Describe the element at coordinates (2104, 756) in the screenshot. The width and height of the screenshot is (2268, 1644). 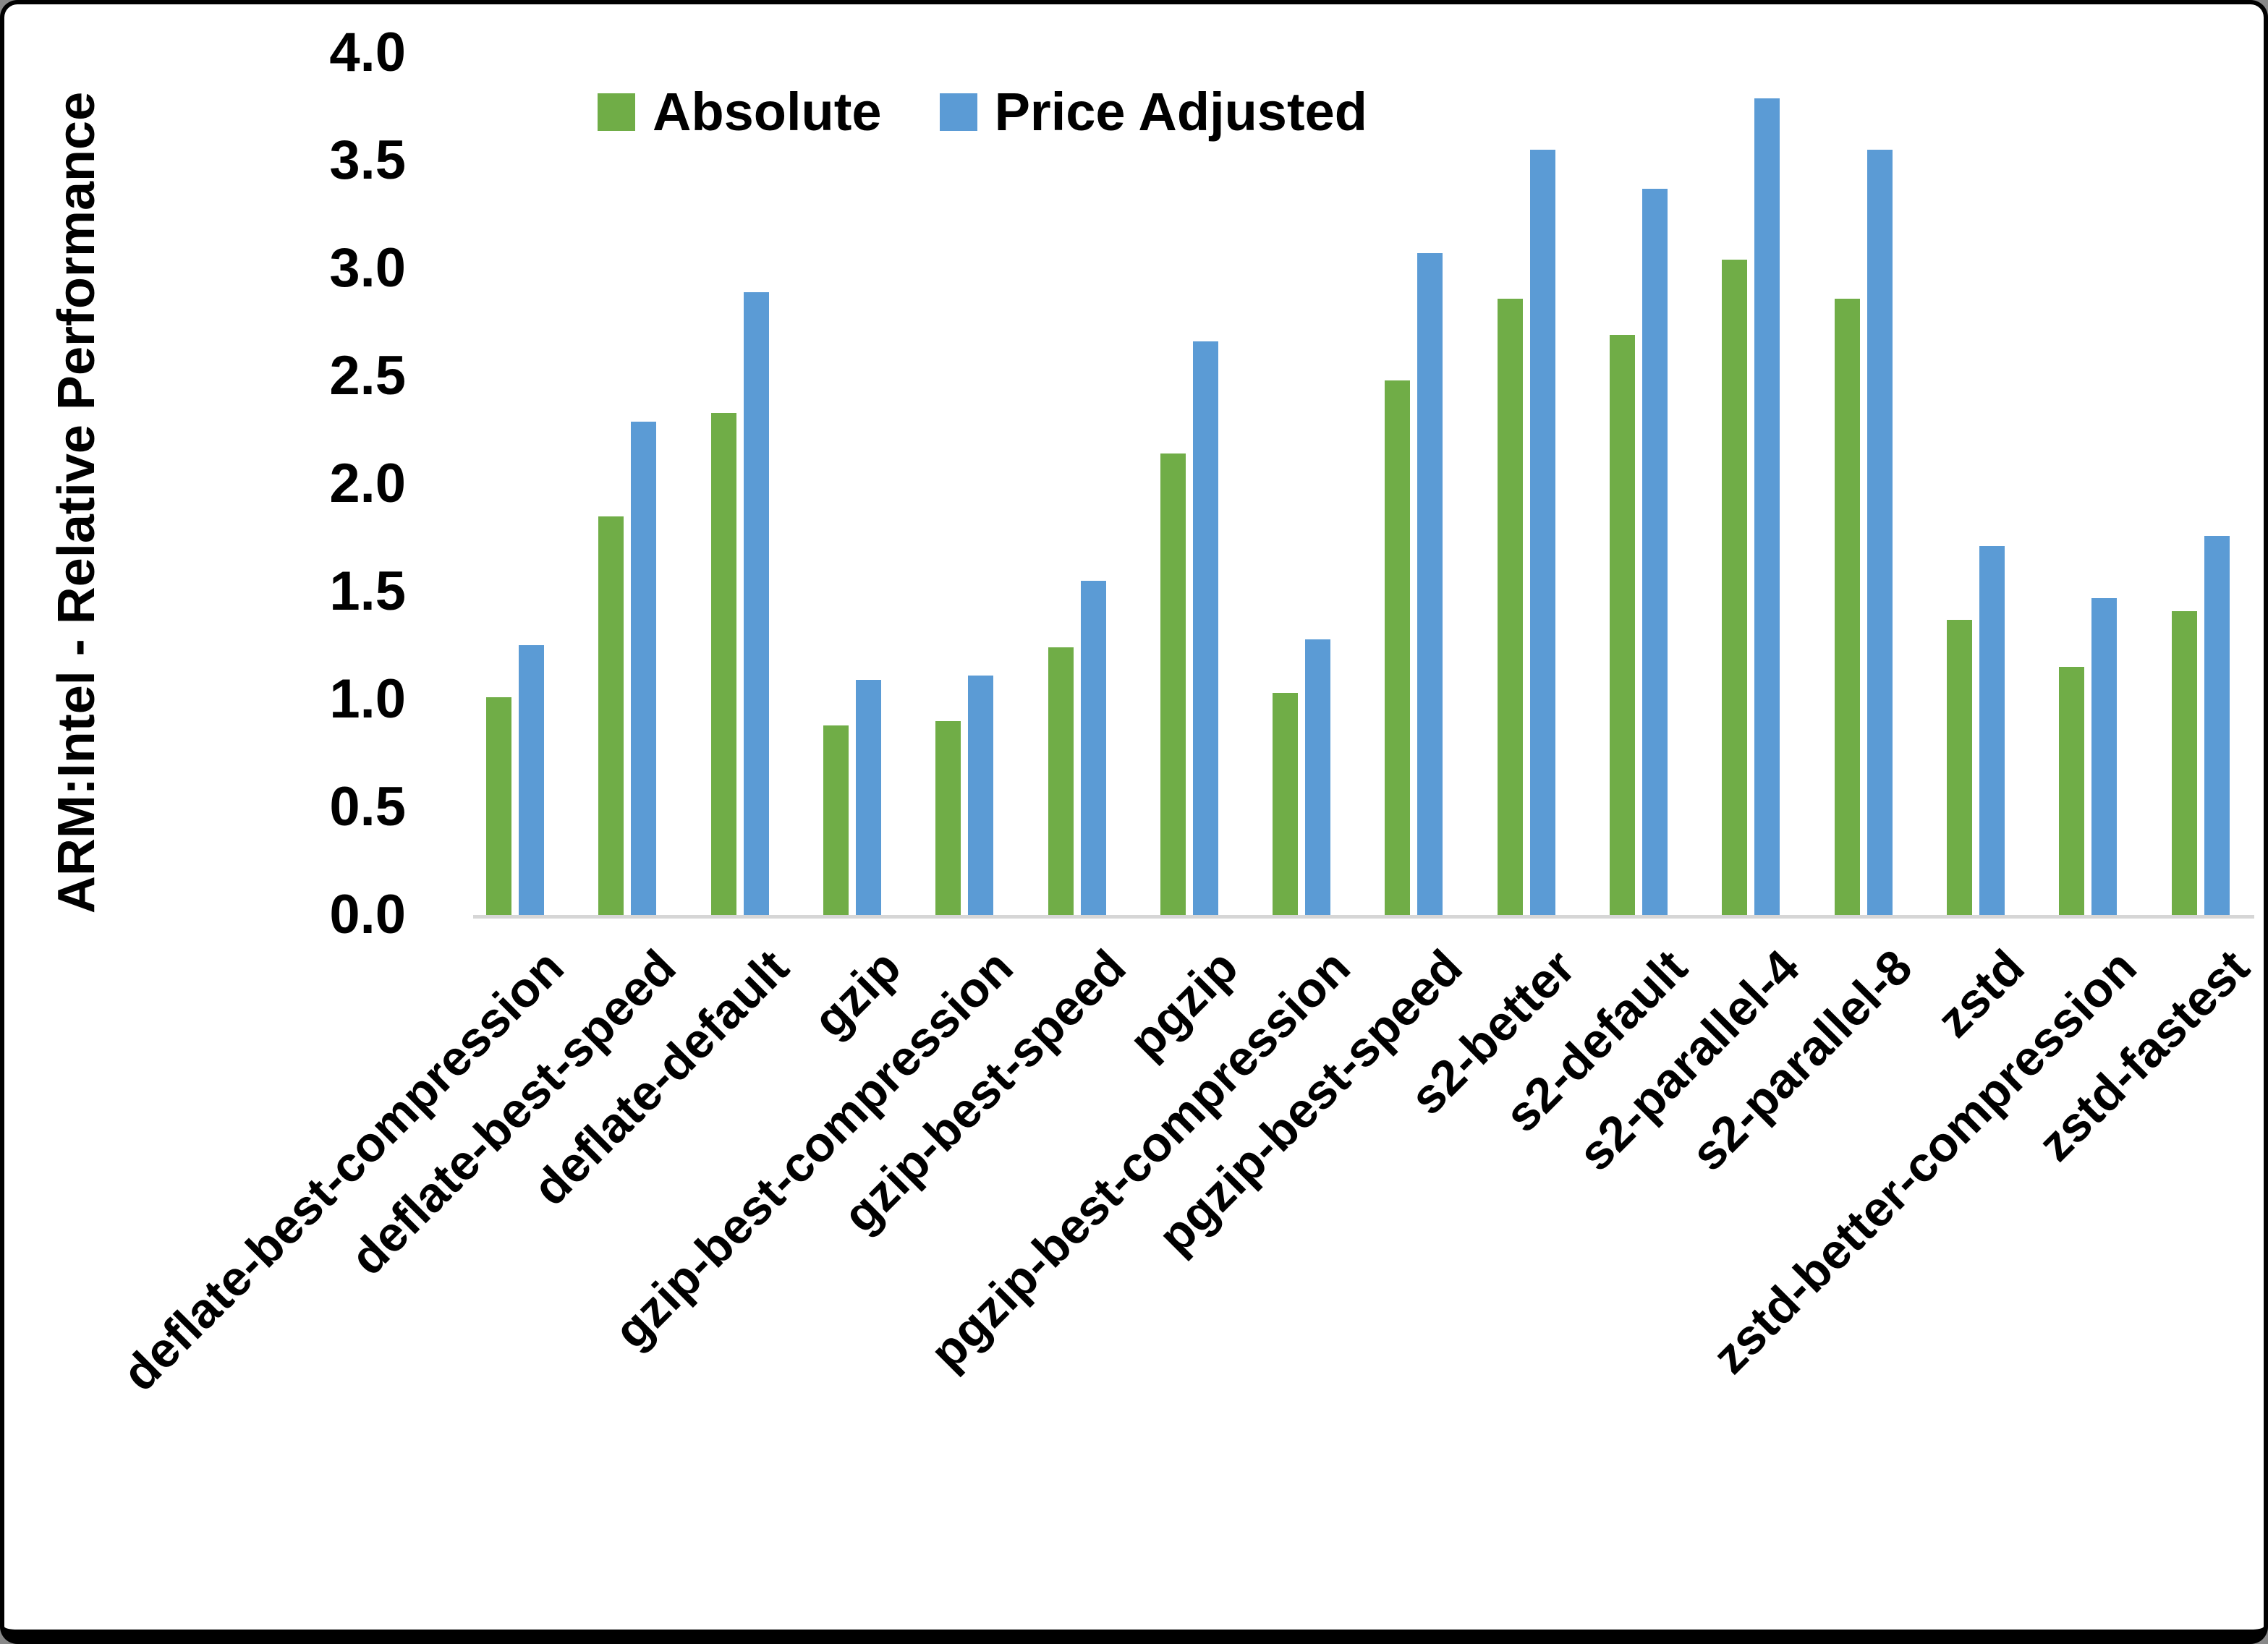
I see `bar-price-adjusted-zstd-better-compression` at that location.